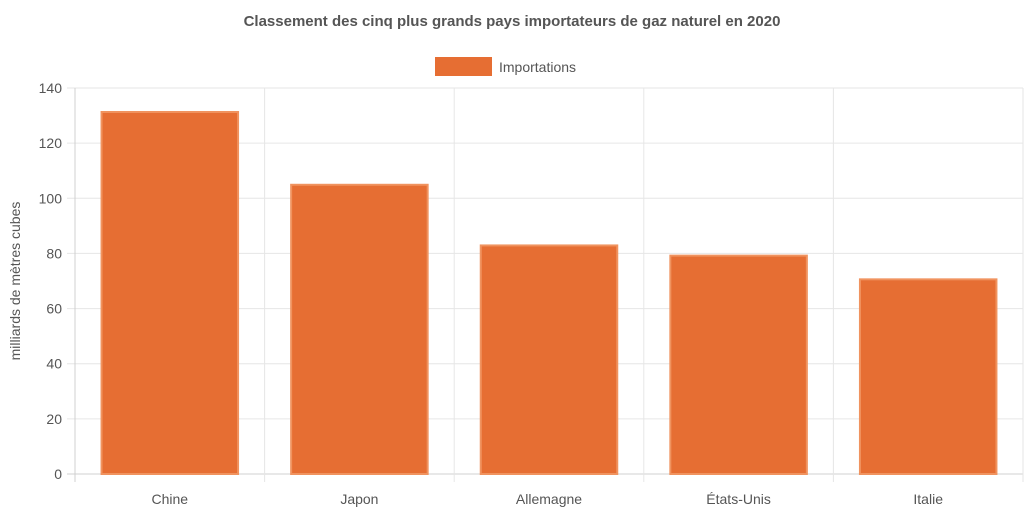 Image resolution: width=1024 pixels, height=512 pixels. What do you see at coordinates (58, 474) in the screenshot?
I see `y-tick-label: 0` at bounding box center [58, 474].